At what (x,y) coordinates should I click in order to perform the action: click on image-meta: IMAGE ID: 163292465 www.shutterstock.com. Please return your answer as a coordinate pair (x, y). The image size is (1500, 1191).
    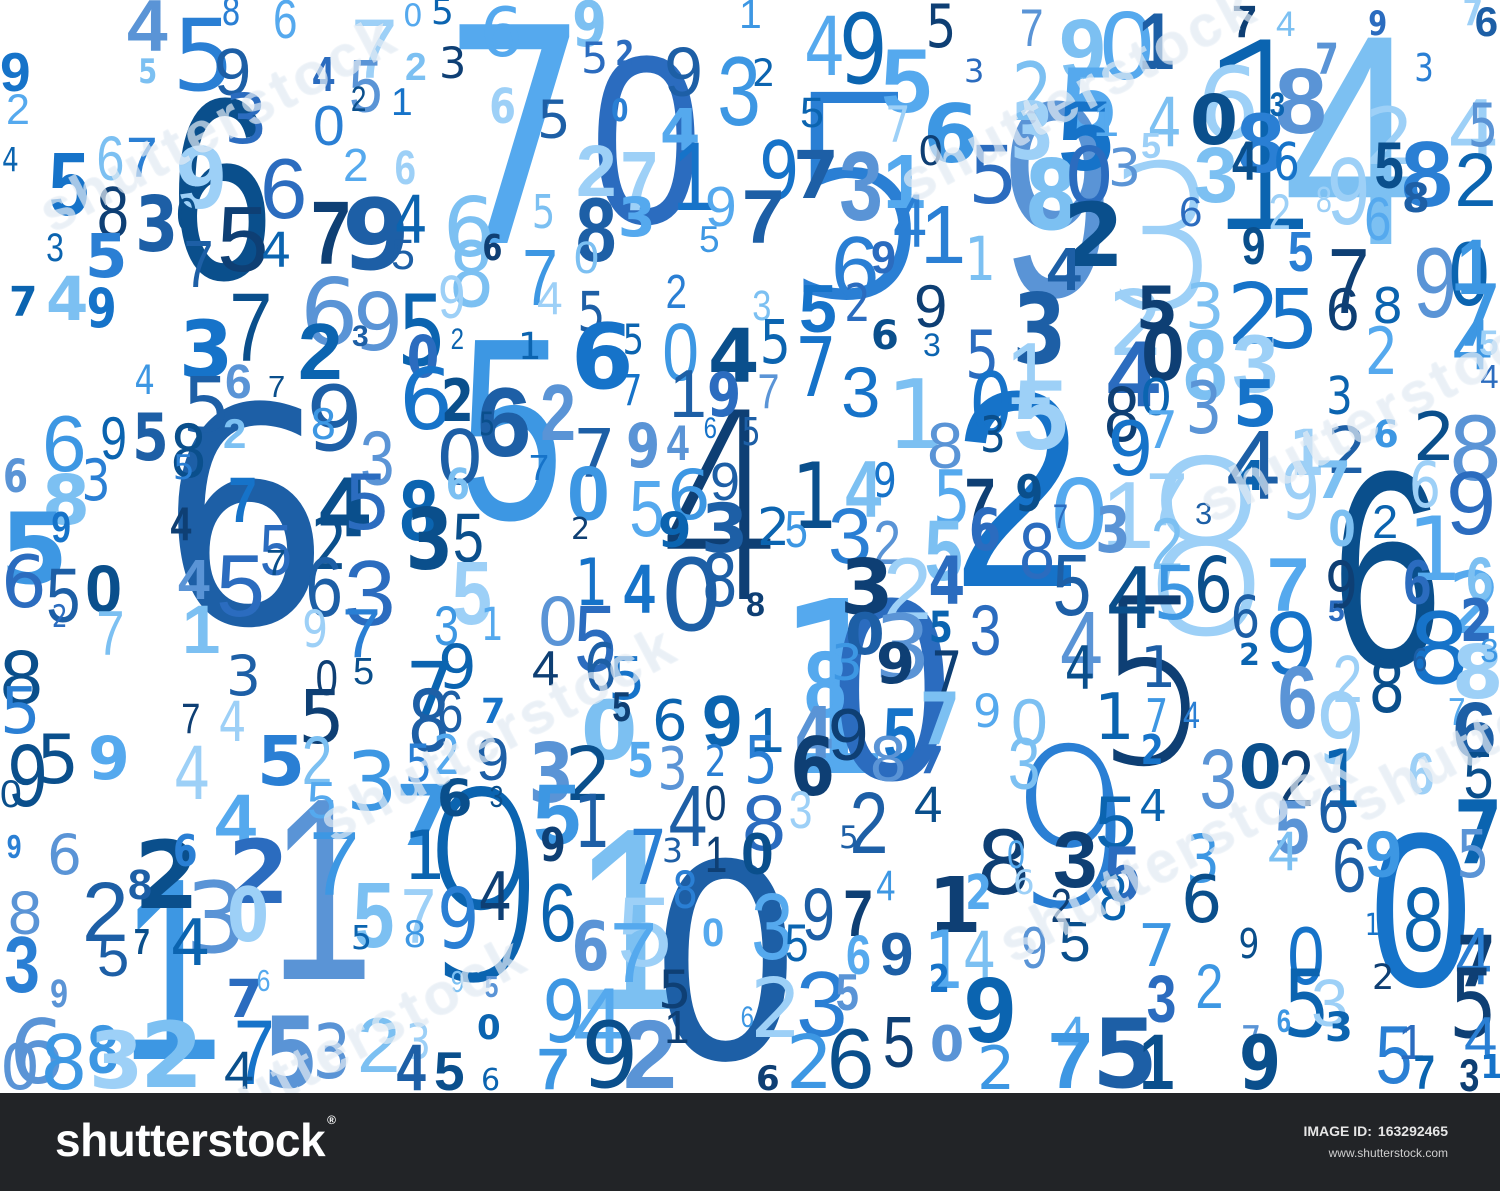
    Looking at the image, I should click on (1375, 1141).